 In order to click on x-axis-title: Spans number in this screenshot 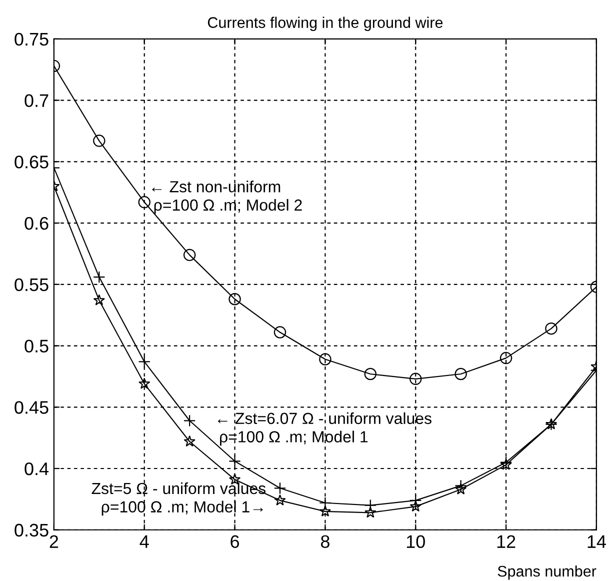, I will do `click(547, 572)`.